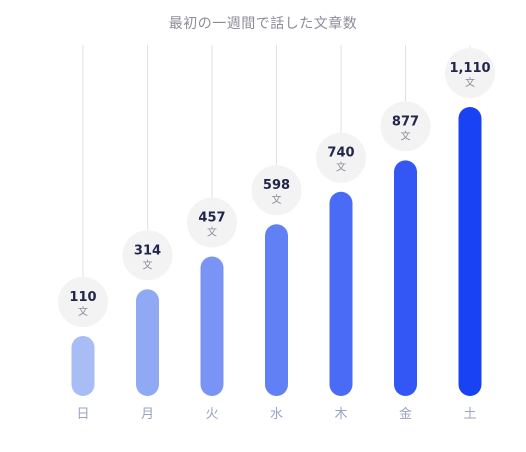 Image resolution: width=526 pixels, height=452 pixels. I want to click on bar-火, so click(212, 326).